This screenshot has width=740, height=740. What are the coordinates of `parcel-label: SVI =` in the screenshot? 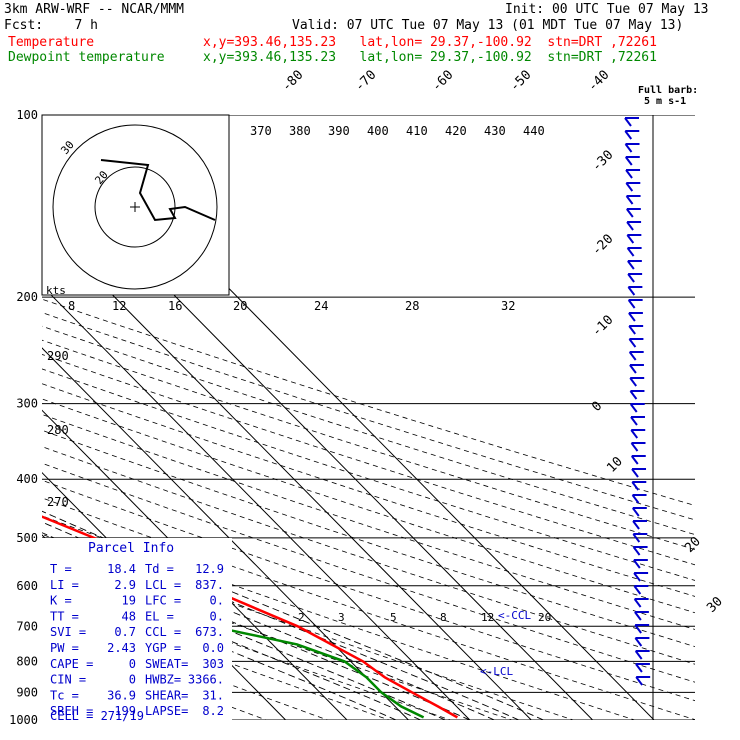 It's located at (68, 632).